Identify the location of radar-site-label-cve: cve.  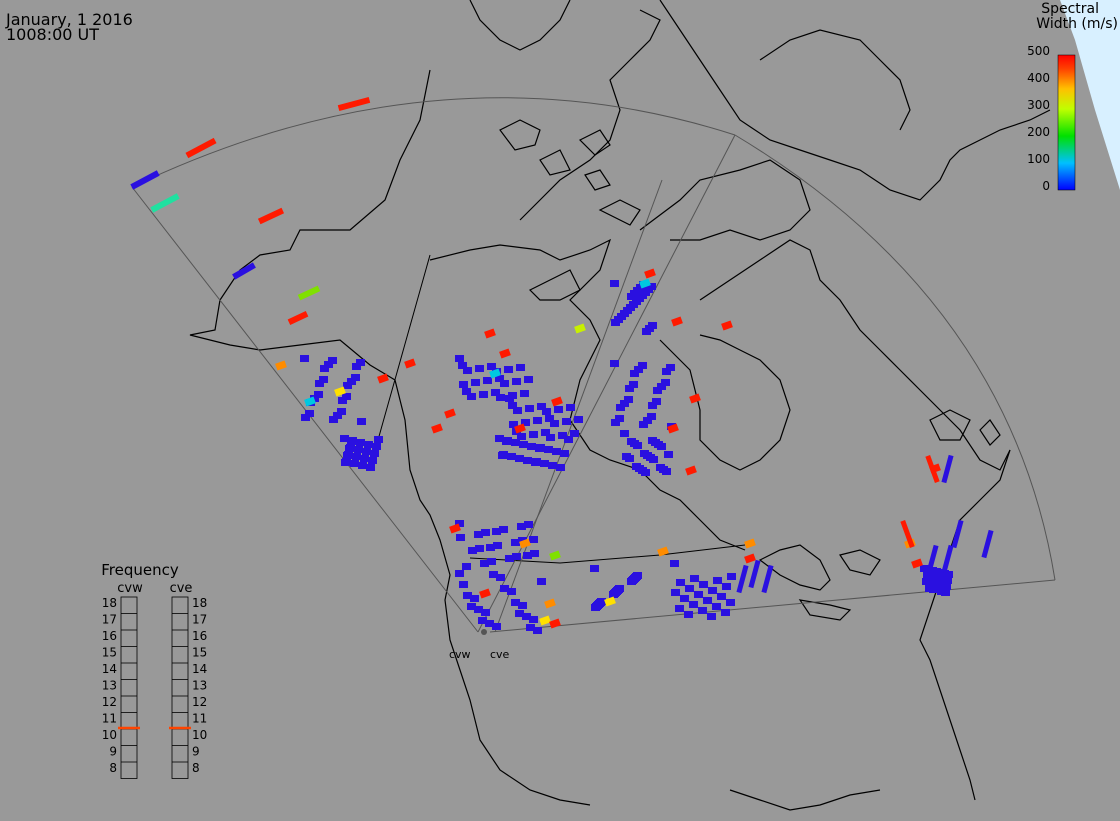
(500, 654).